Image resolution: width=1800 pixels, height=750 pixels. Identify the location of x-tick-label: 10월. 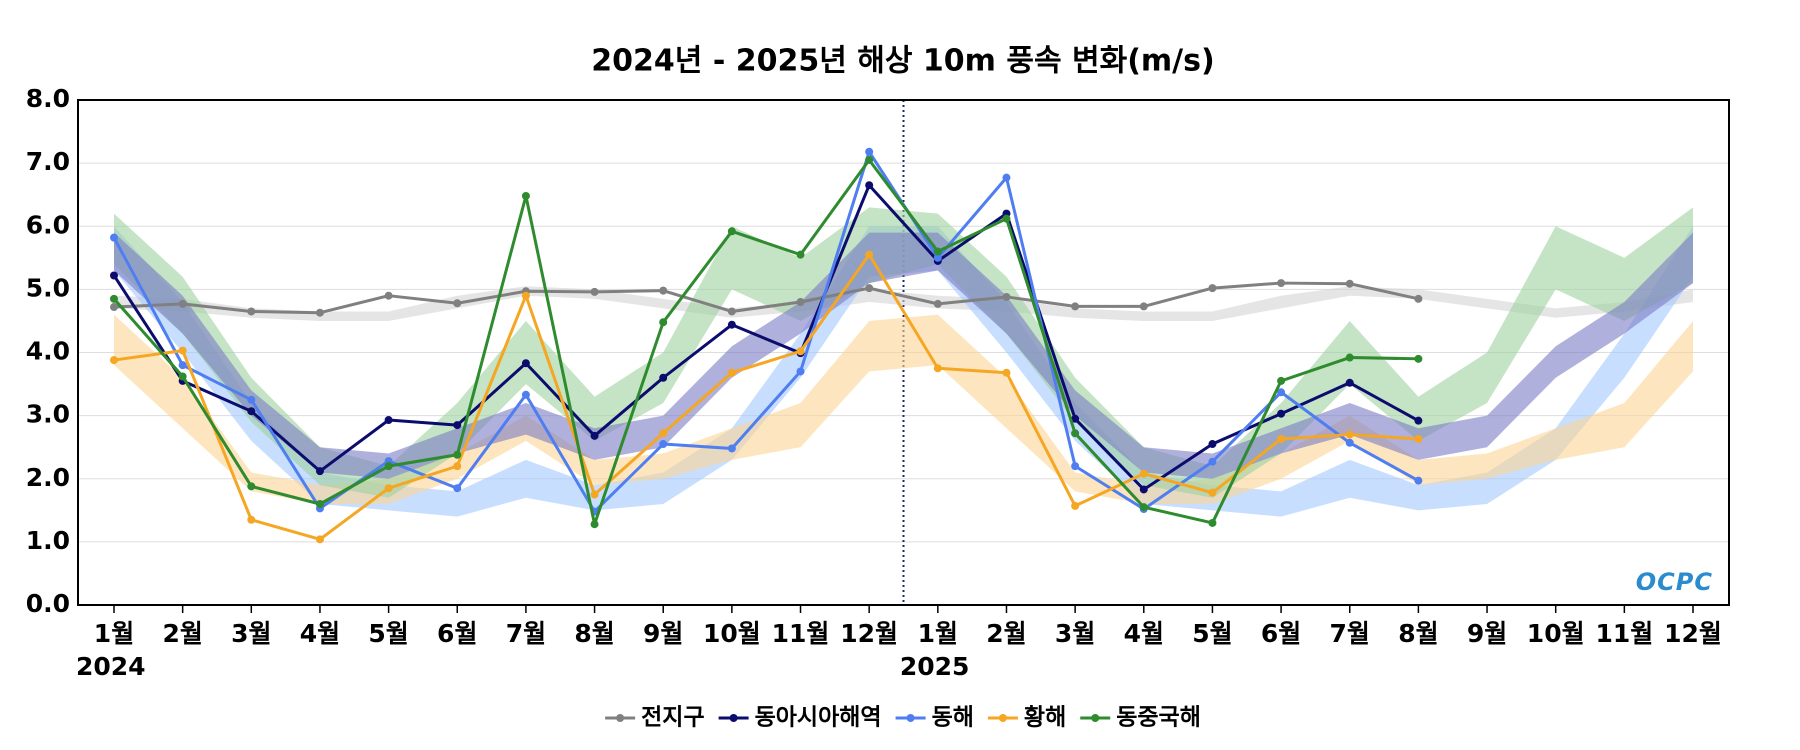
(732, 633).